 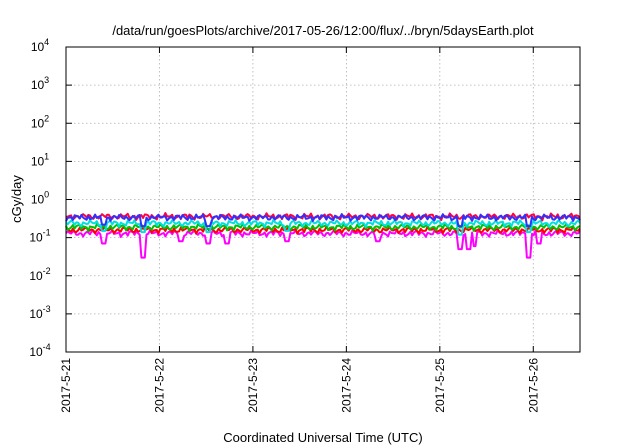 I want to click on y-tick-label: 10⁻³, so click(x=39, y=312).